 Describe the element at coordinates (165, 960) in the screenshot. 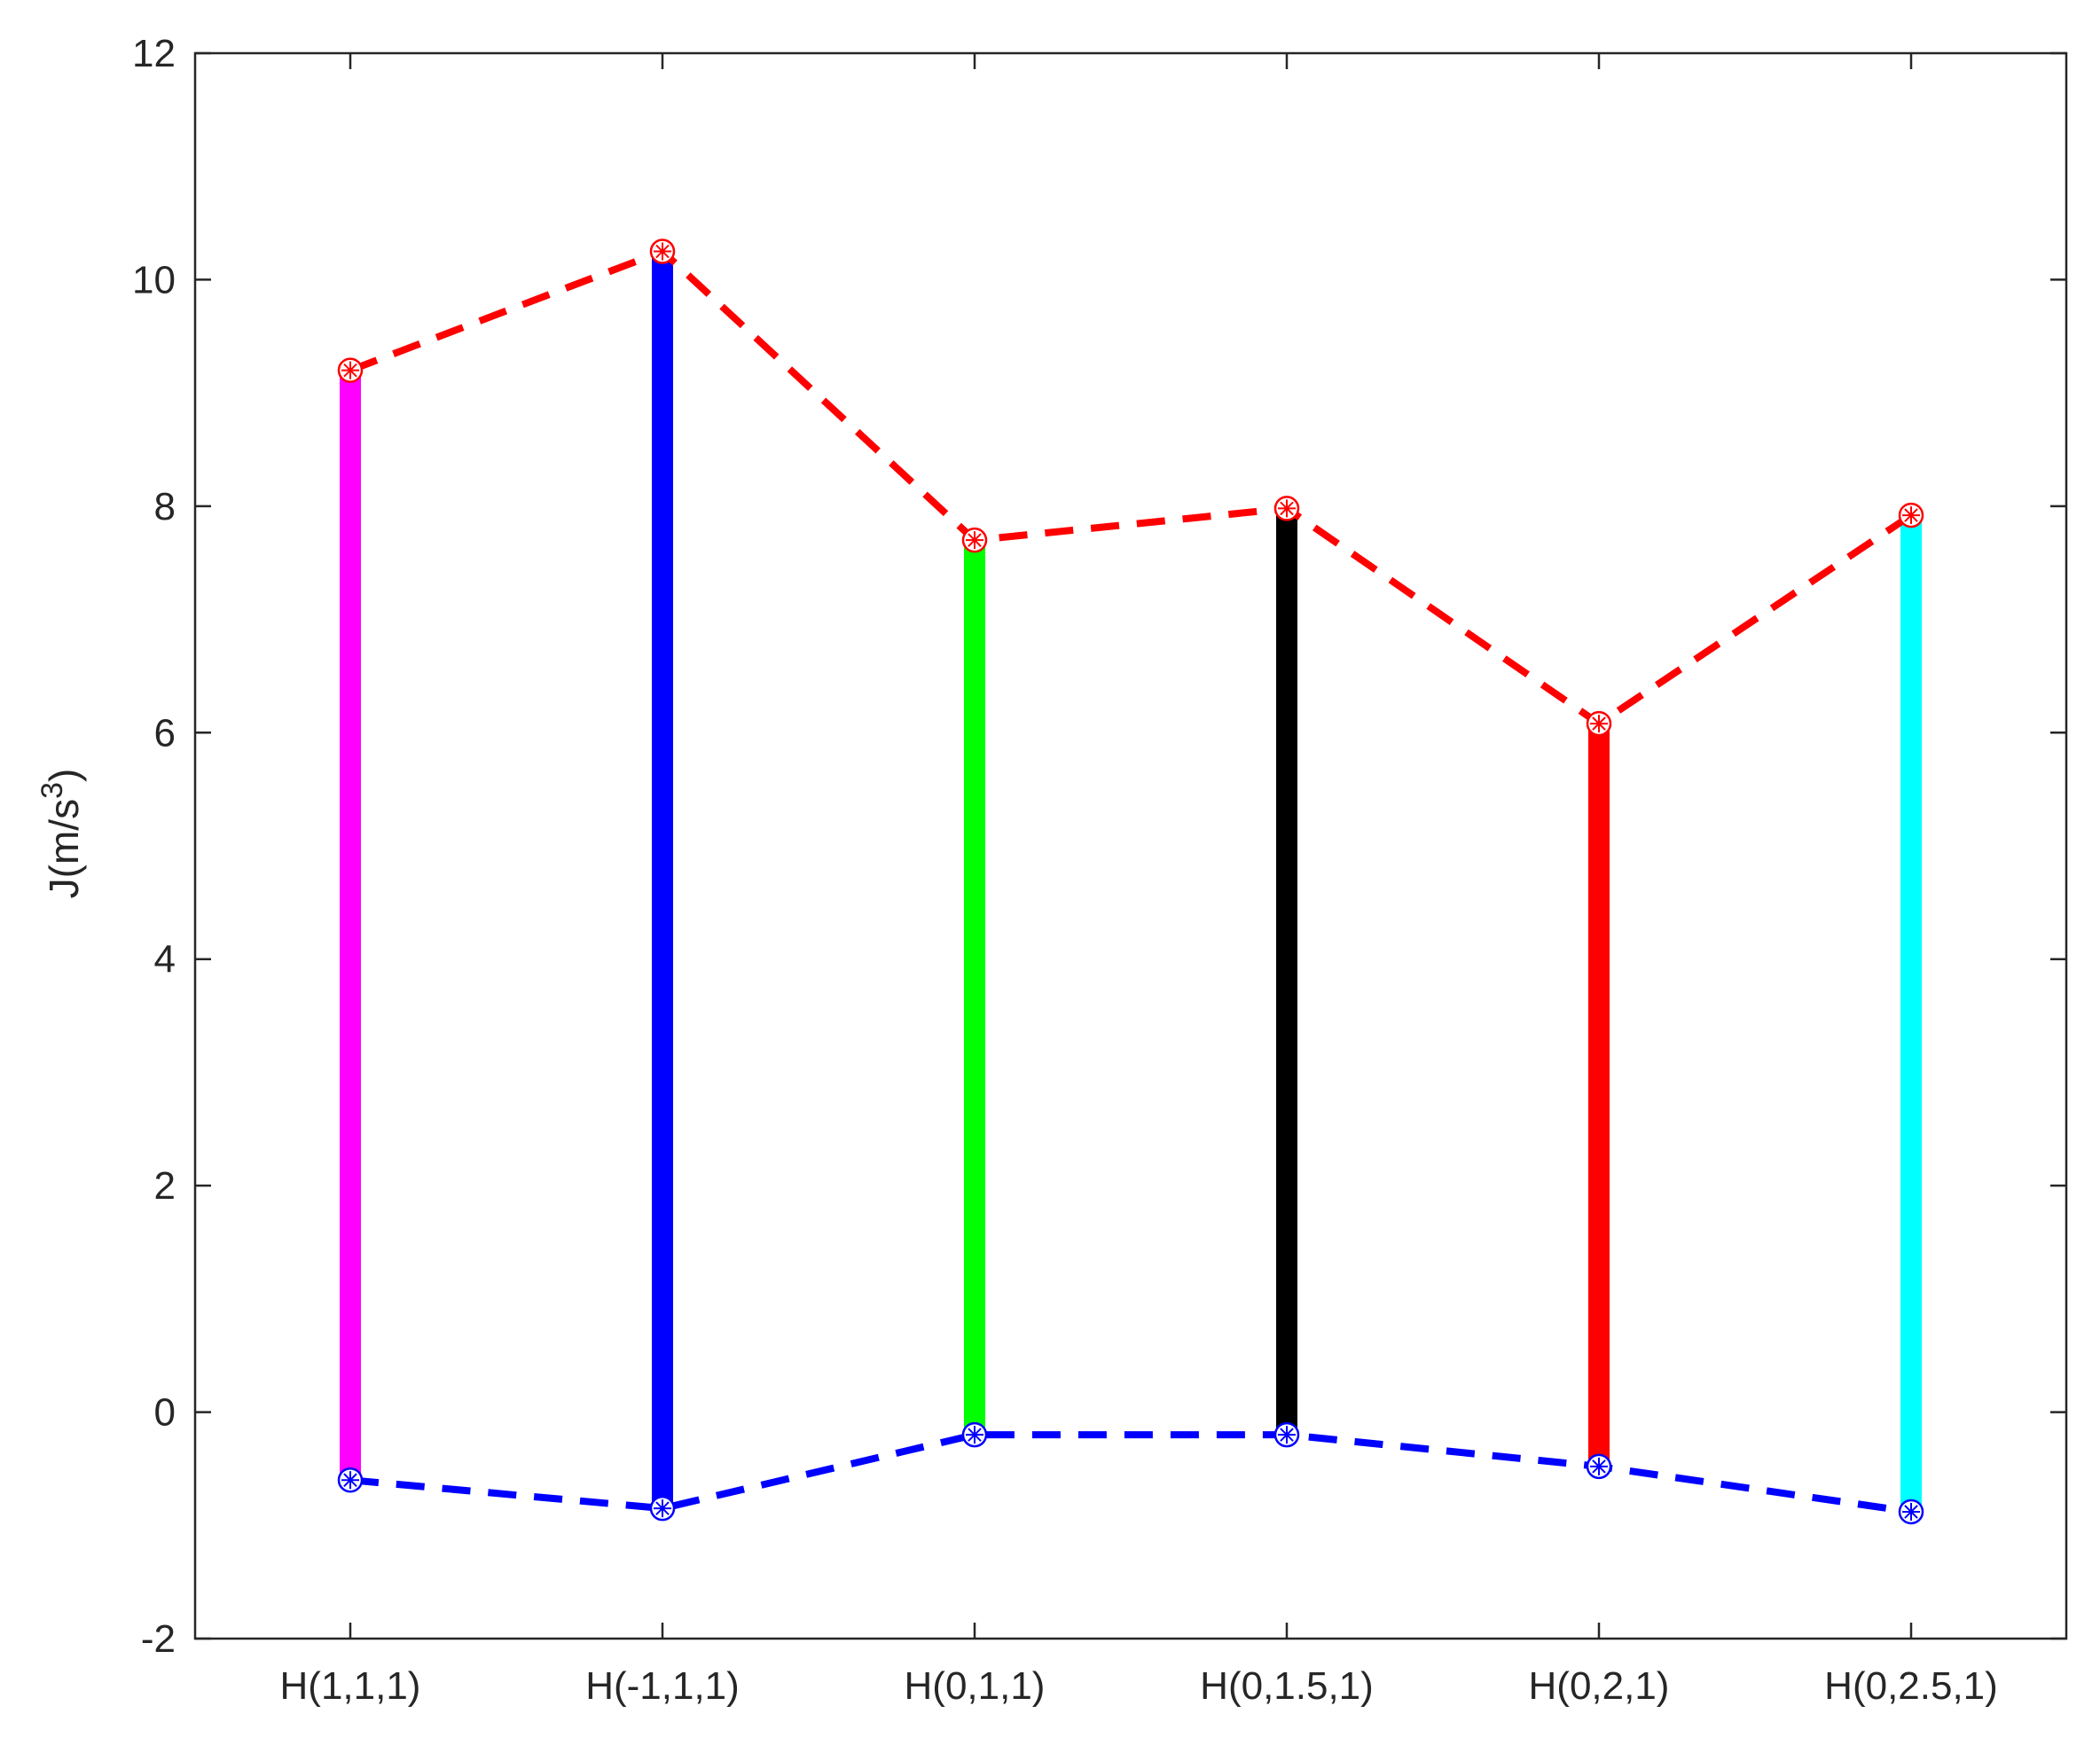

I see `y-tick-label: 4` at that location.